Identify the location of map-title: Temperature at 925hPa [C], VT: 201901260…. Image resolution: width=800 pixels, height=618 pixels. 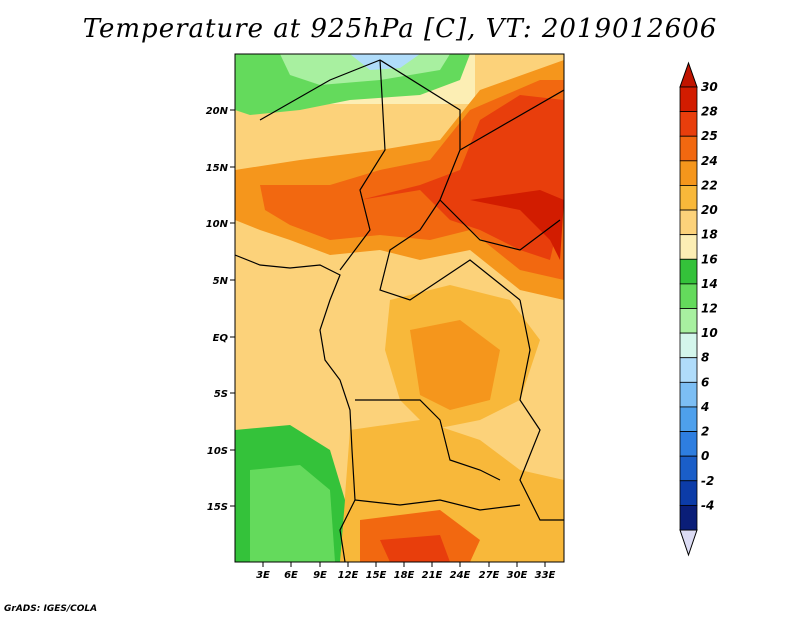
(400, 29).